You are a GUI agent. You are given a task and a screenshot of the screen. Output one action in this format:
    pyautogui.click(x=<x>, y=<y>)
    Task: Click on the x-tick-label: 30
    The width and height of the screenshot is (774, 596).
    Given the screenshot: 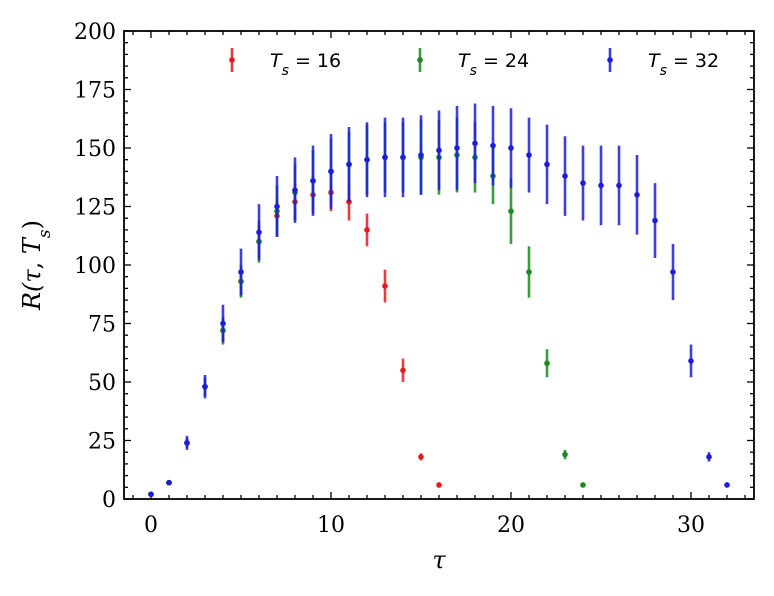 What is the action you would take?
    pyautogui.click(x=691, y=525)
    